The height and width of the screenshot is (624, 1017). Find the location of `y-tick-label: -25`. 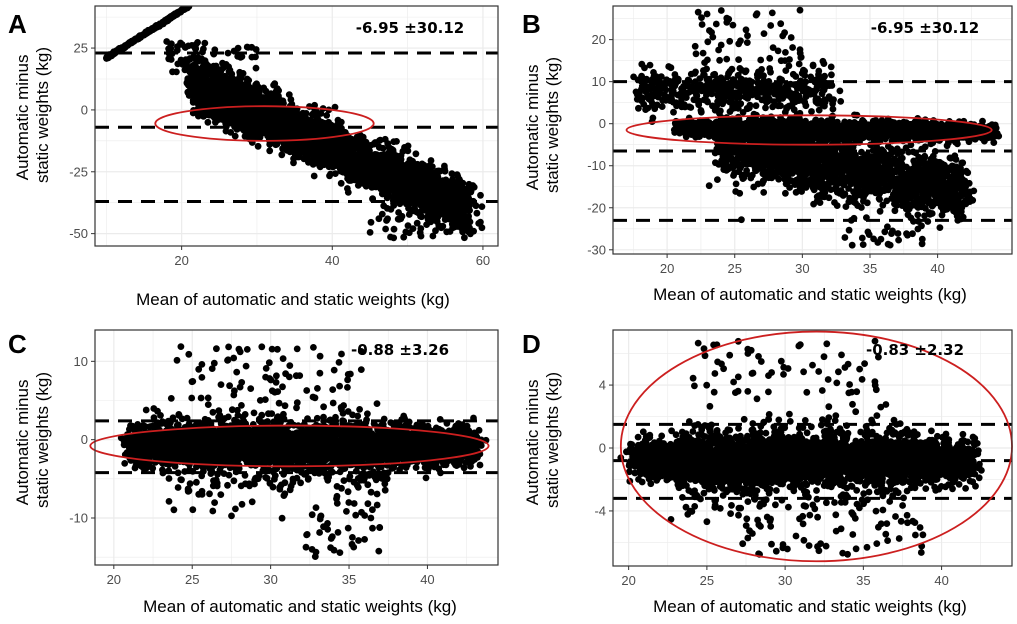

y-tick-label: -25 is located at coordinates (78, 171).